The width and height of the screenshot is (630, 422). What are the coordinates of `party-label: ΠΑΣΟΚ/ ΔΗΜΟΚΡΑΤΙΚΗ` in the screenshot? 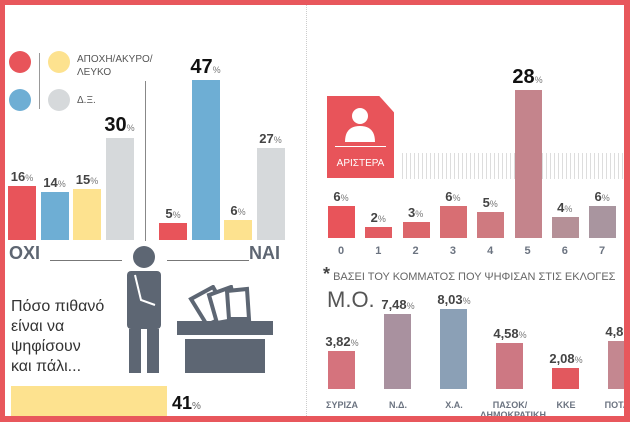 It's located at (513, 408).